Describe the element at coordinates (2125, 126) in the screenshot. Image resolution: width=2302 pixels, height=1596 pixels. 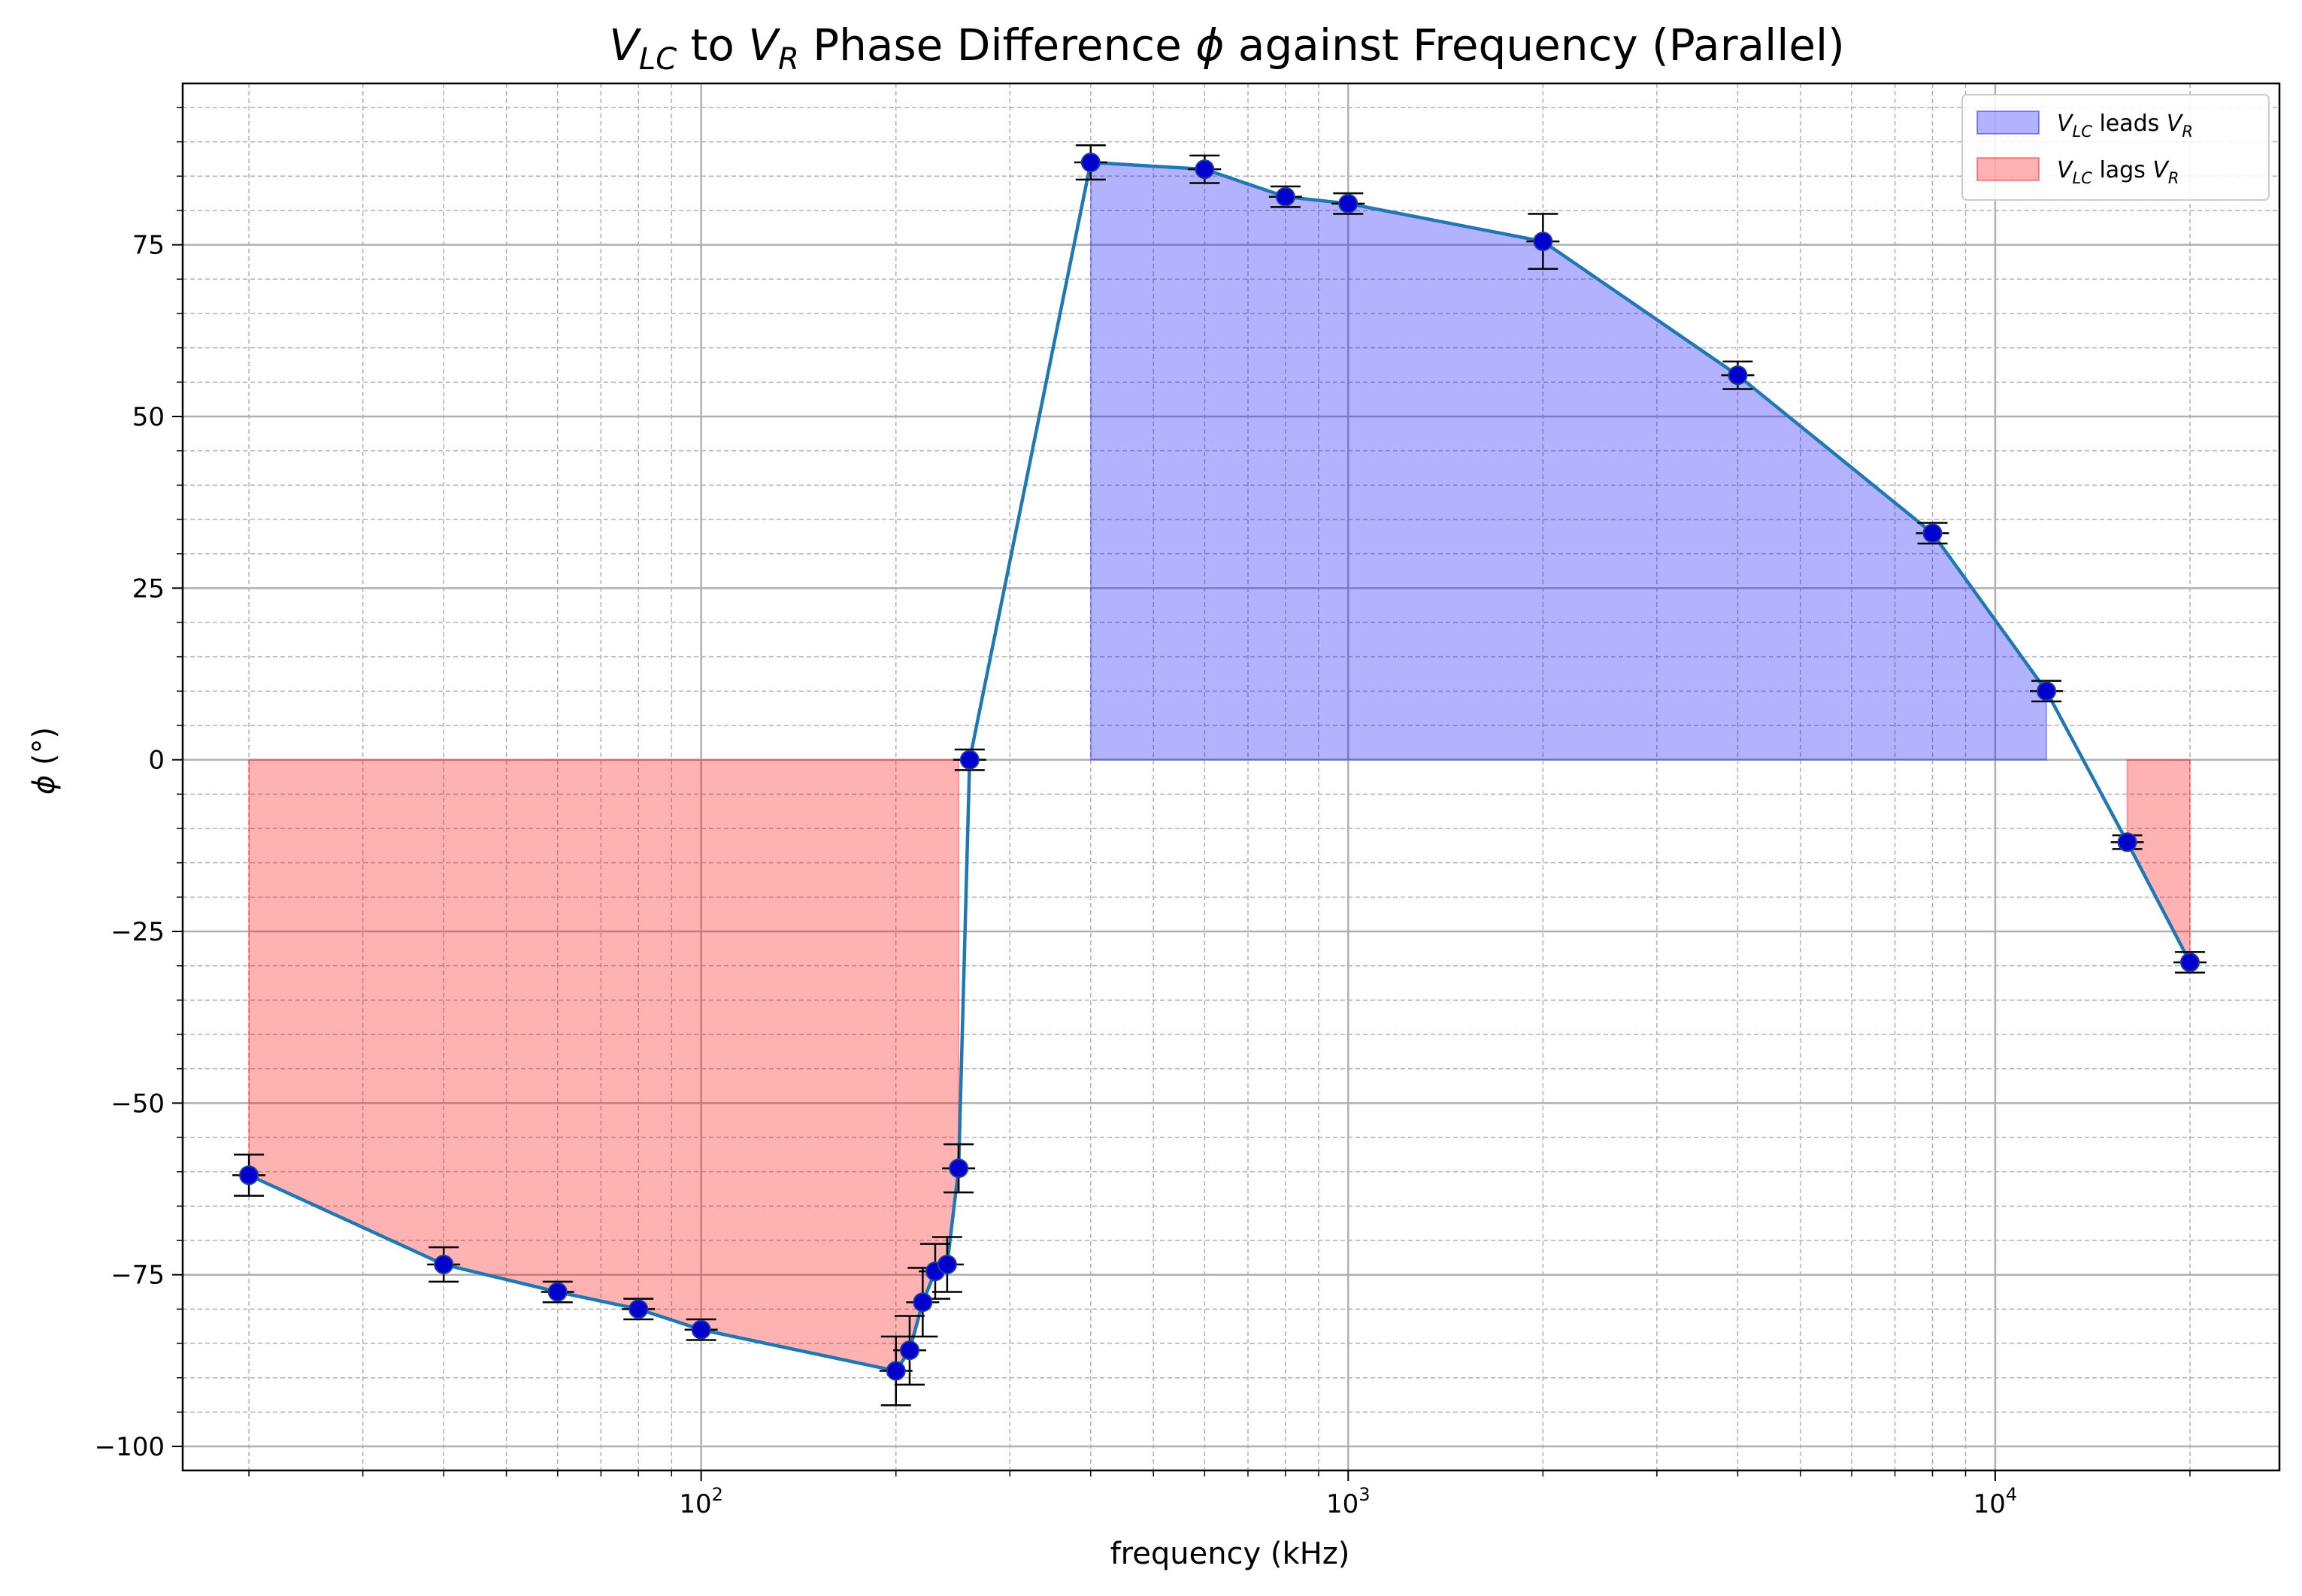
I see `legend-label: VLC leads VR` at that location.